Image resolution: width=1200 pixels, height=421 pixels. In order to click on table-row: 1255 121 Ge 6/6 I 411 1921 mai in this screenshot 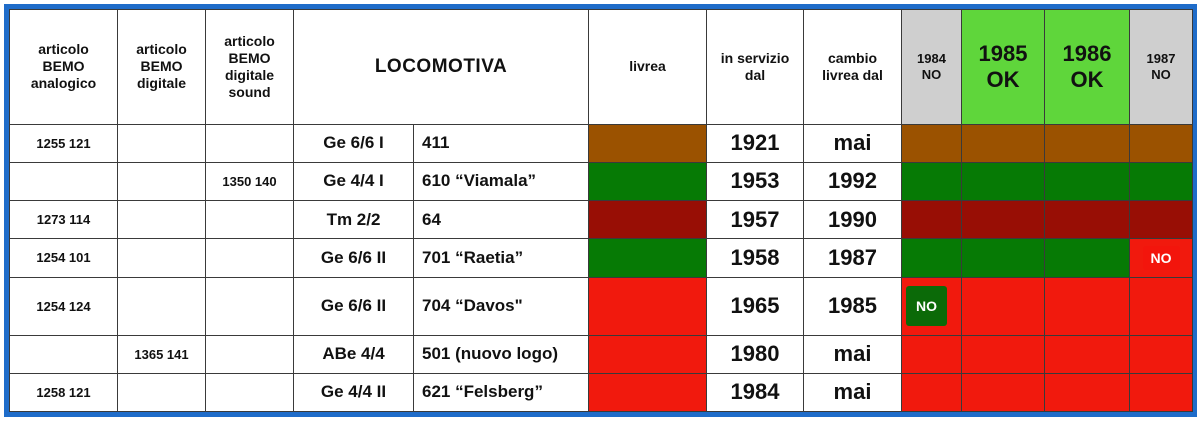, I will do `click(601, 143)`.